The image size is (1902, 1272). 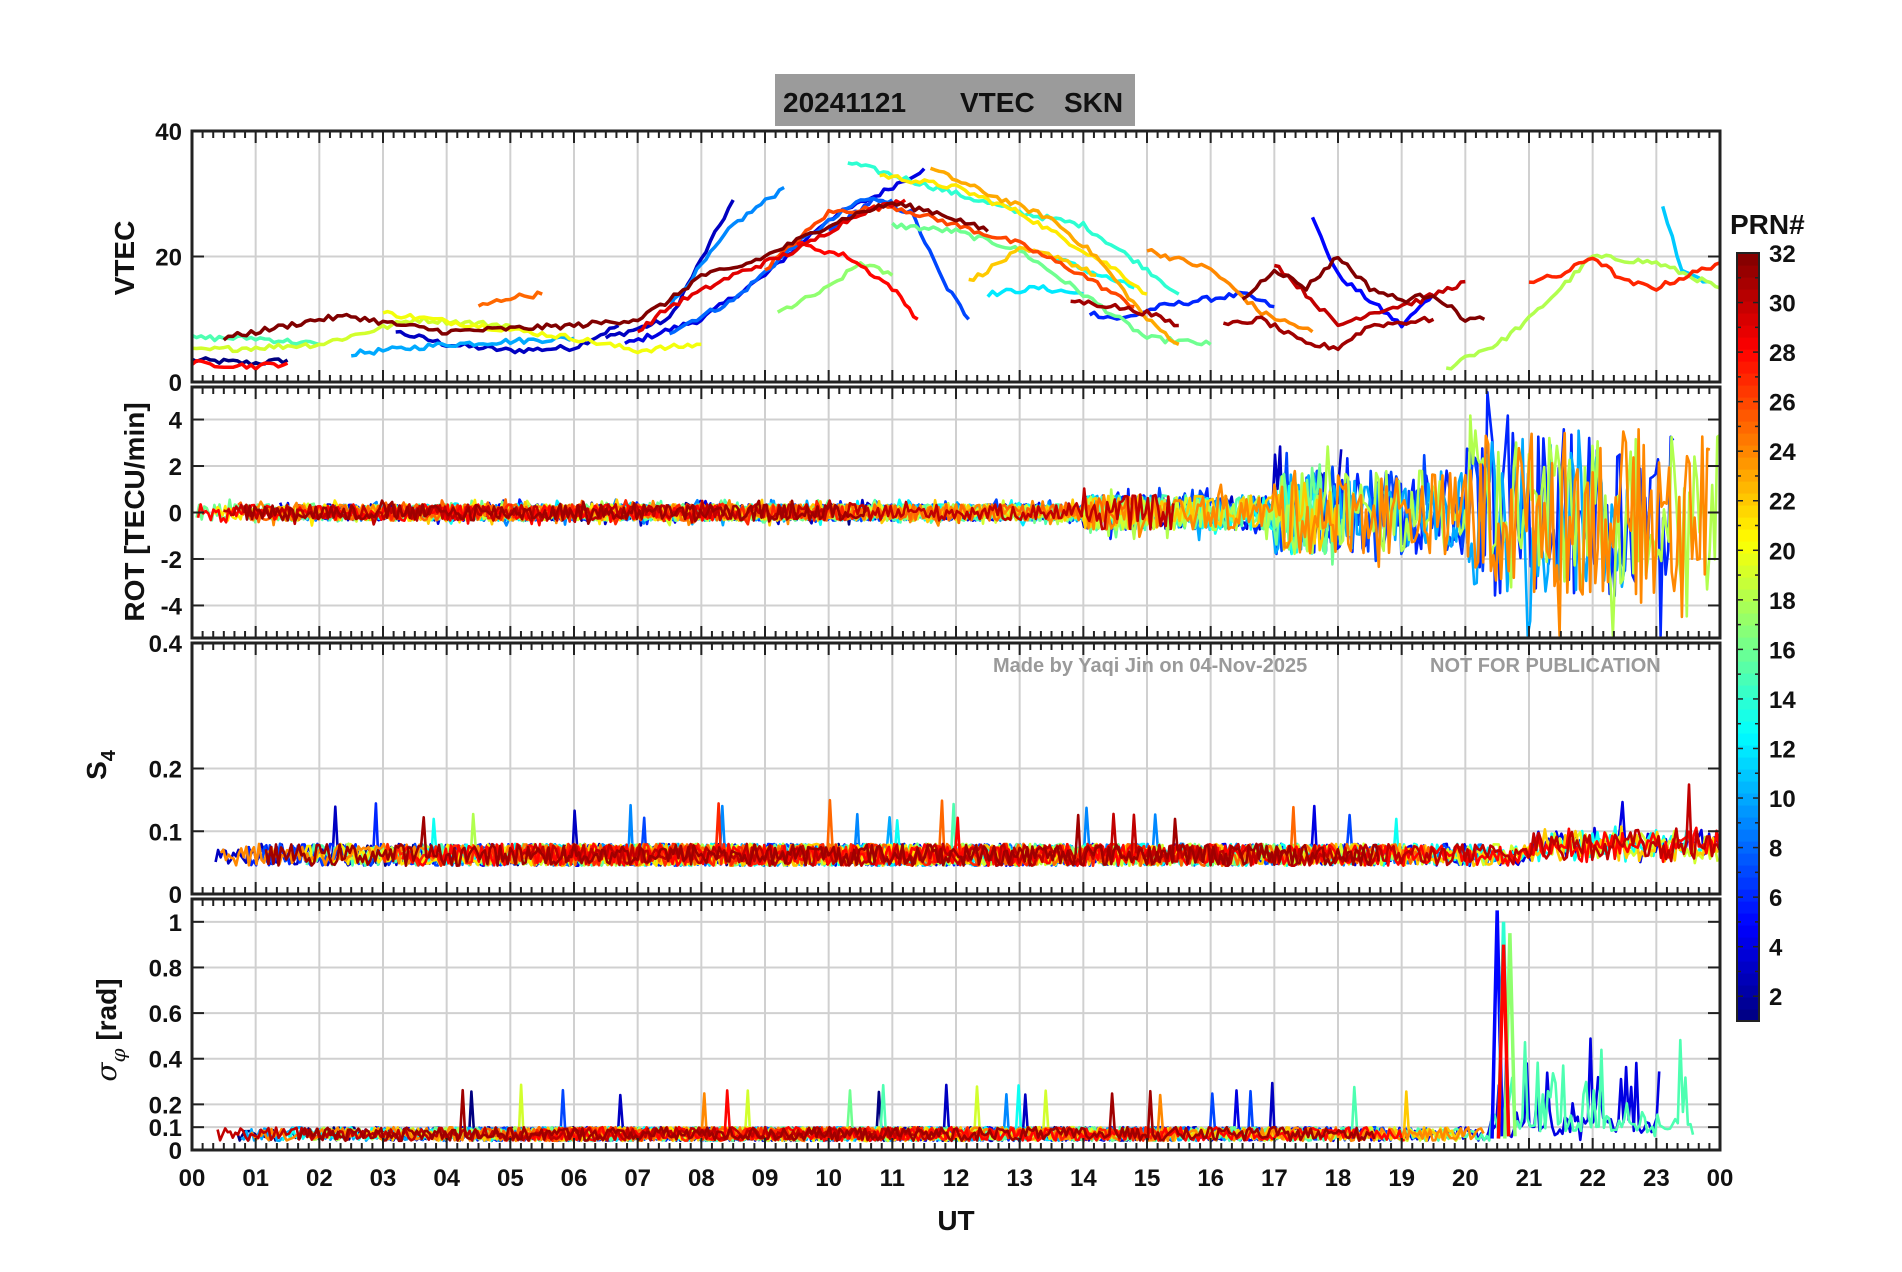 What do you see at coordinates (106, 1013) in the screenshot?
I see `sigphi-ylabel-unit: [rad]` at bounding box center [106, 1013].